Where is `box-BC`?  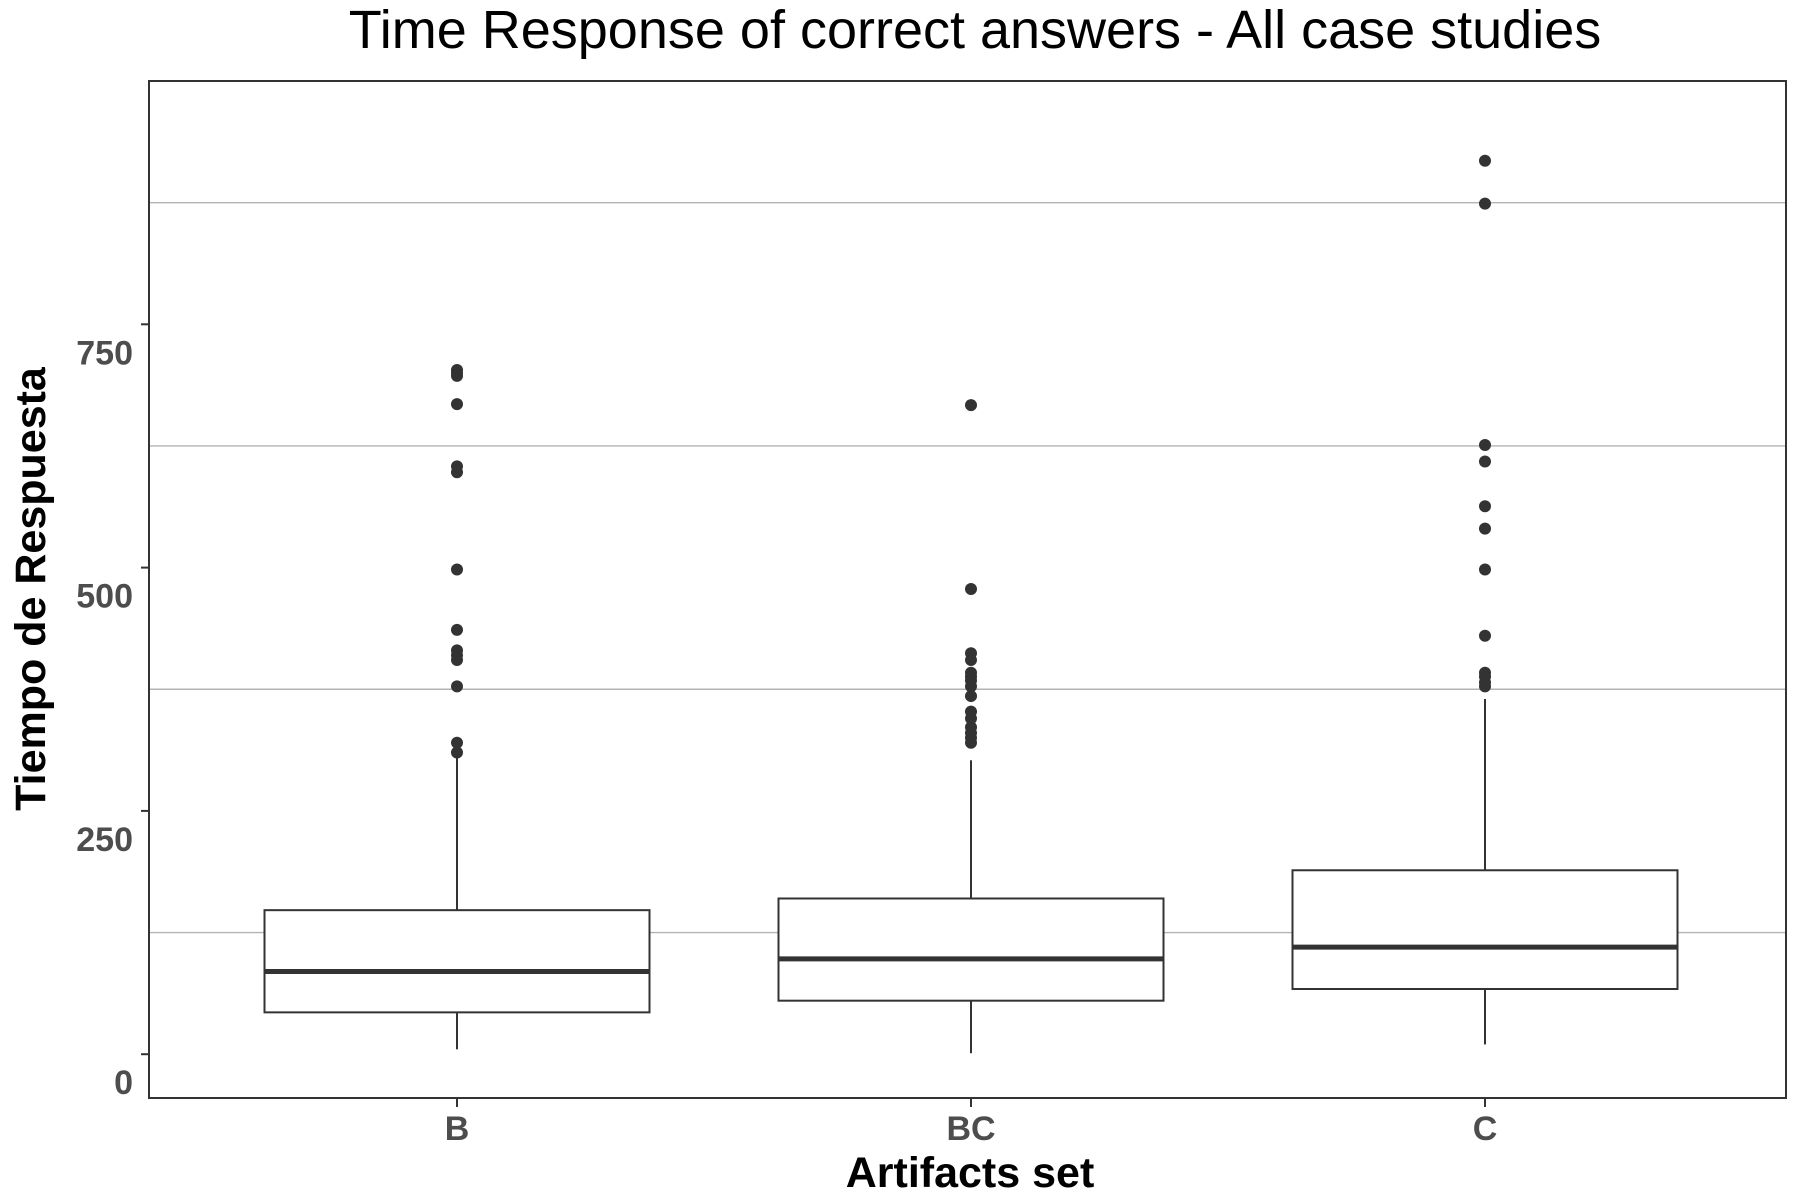 box-BC is located at coordinates (971, 726).